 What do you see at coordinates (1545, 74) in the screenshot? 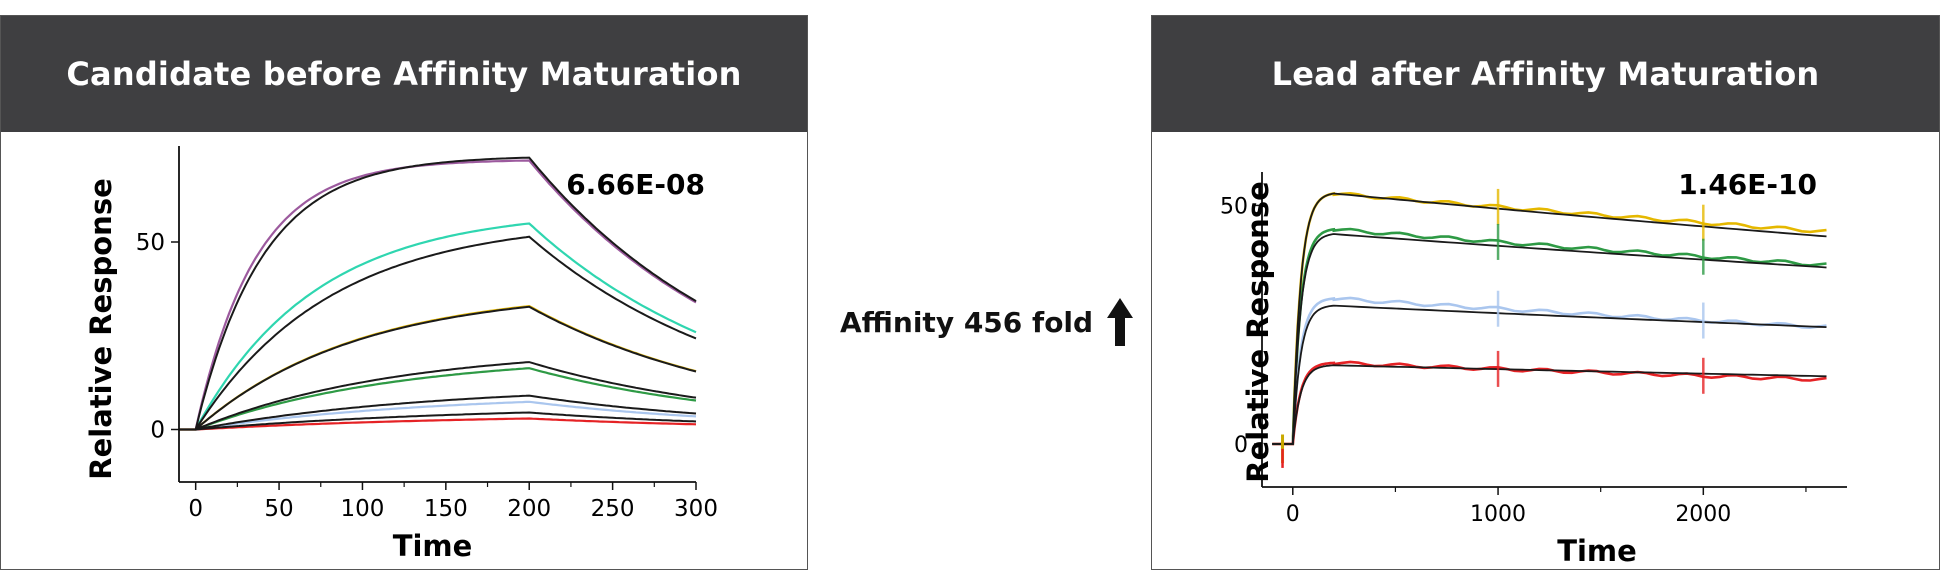
I see `right-panel-title: Lead after Affinity Maturation` at bounding box center [1545, 74].